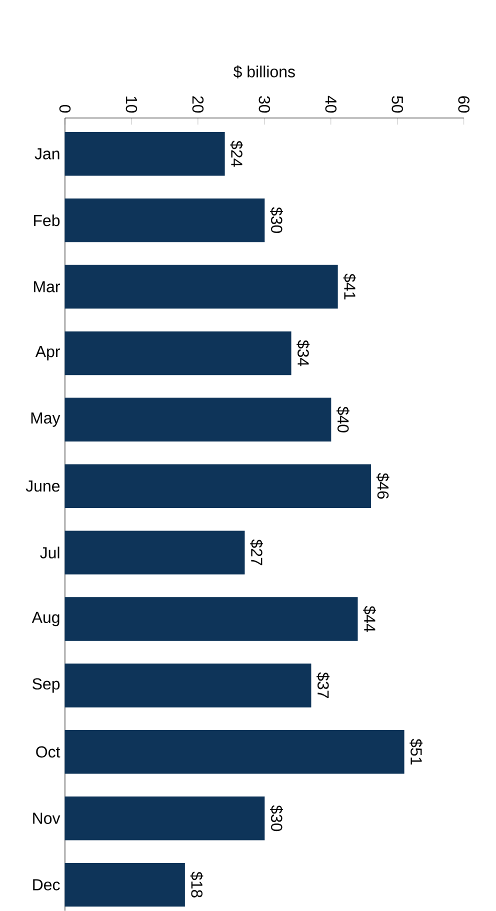 The width and height of the screenshot is (496, 911). What do you see at coordinates (303, 353) in the screenshot?
I see `data-label: $34` at bounding box center [303, 353].